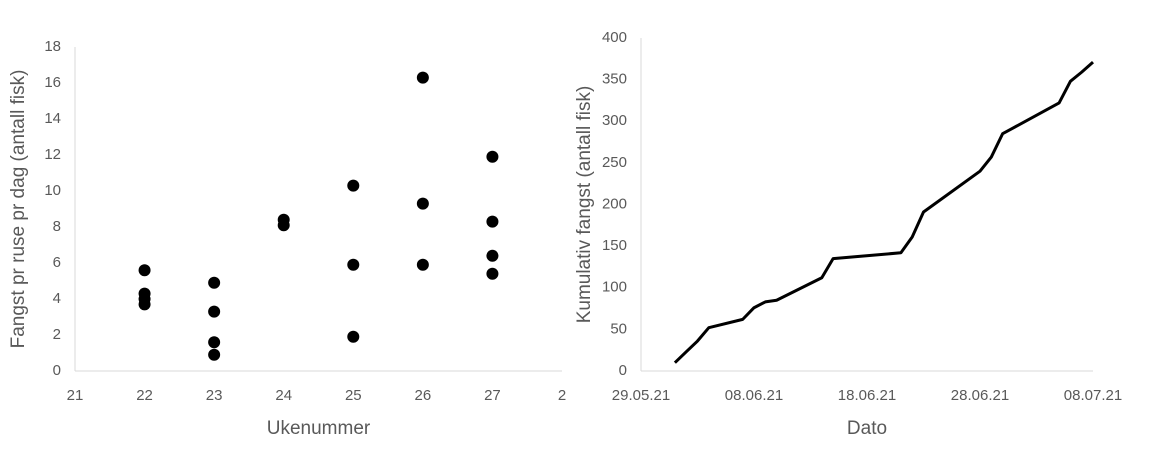  What do you see at coordinates (57, 262) in the screenshot?
I see `y-tick-label: 6` at bounding box center [57, 262].